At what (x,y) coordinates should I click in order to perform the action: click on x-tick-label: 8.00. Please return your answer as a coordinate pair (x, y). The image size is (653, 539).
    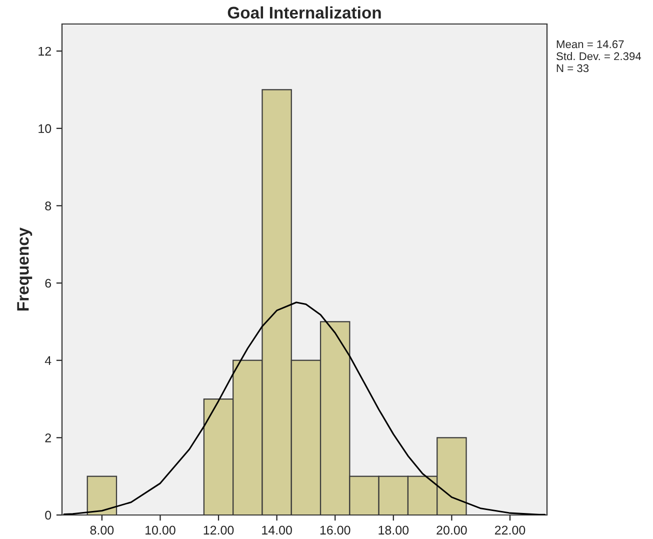
    Looking at the image, I should click on (102, 530).